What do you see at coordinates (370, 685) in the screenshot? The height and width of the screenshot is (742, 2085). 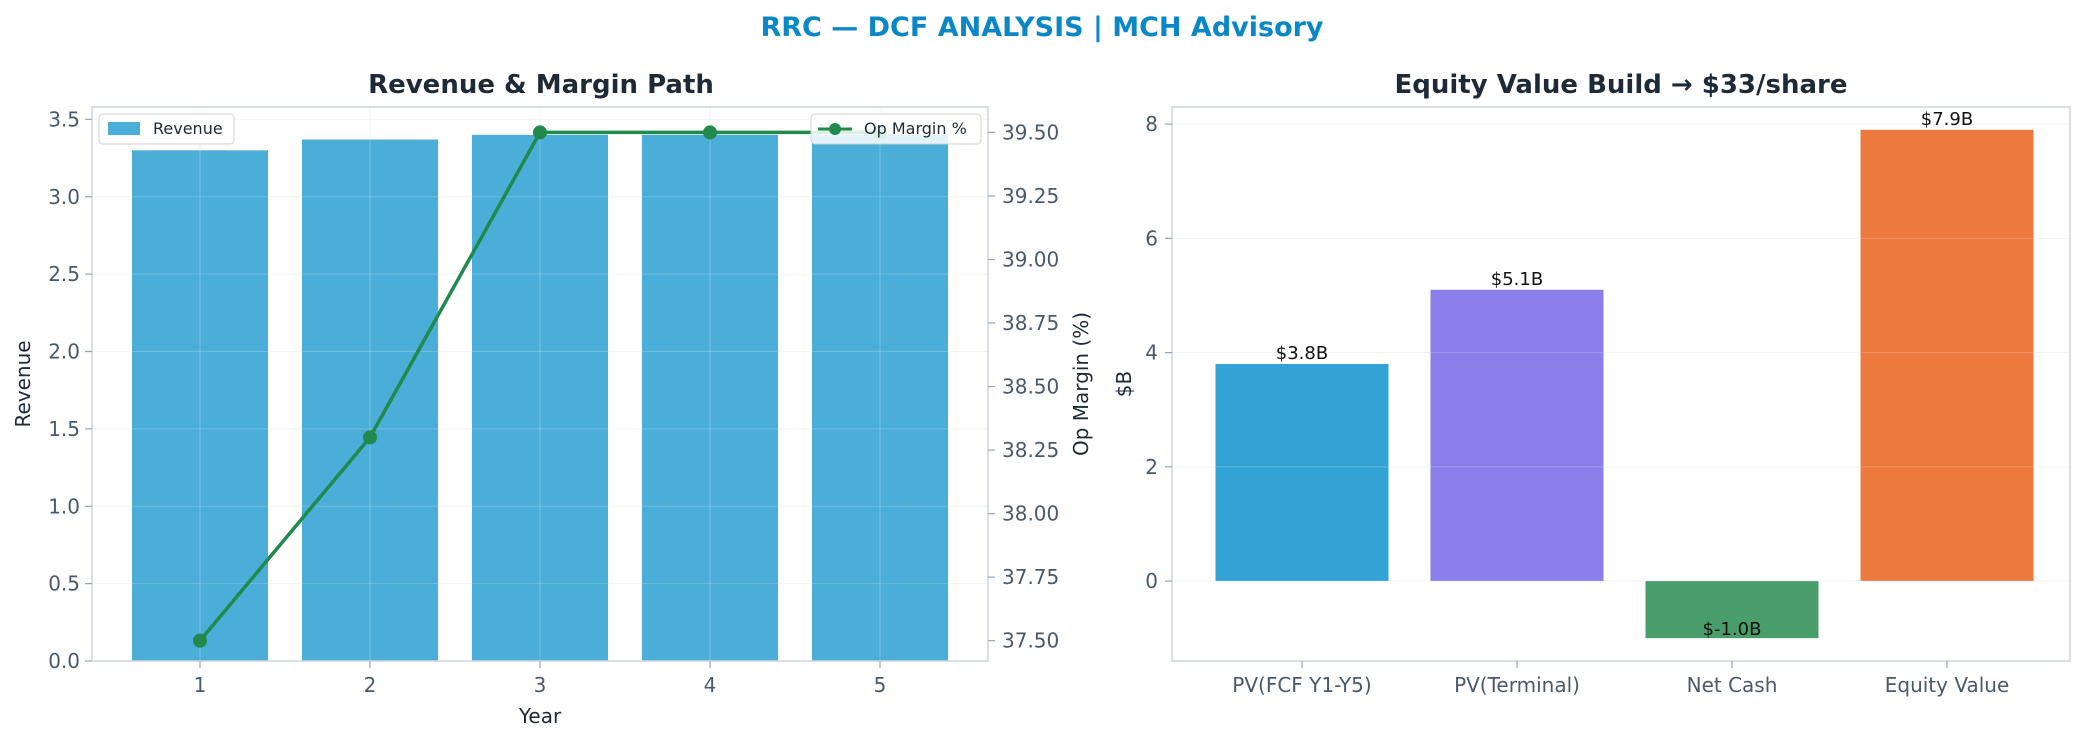 I see `left-x-tick-label: 2` at bounding box center [370, 685].